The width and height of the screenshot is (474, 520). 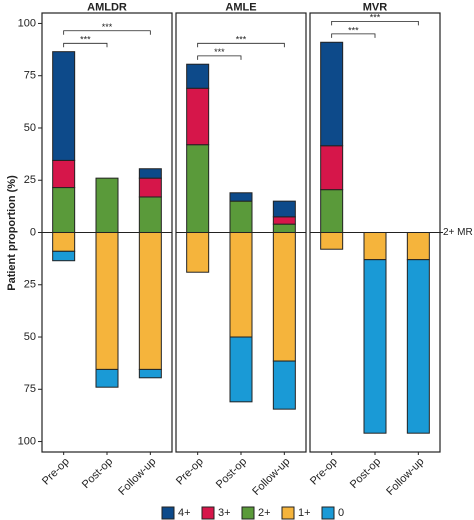 I want to click on y-axis-label: Patient proportion (%), so click(x=12, y=233).